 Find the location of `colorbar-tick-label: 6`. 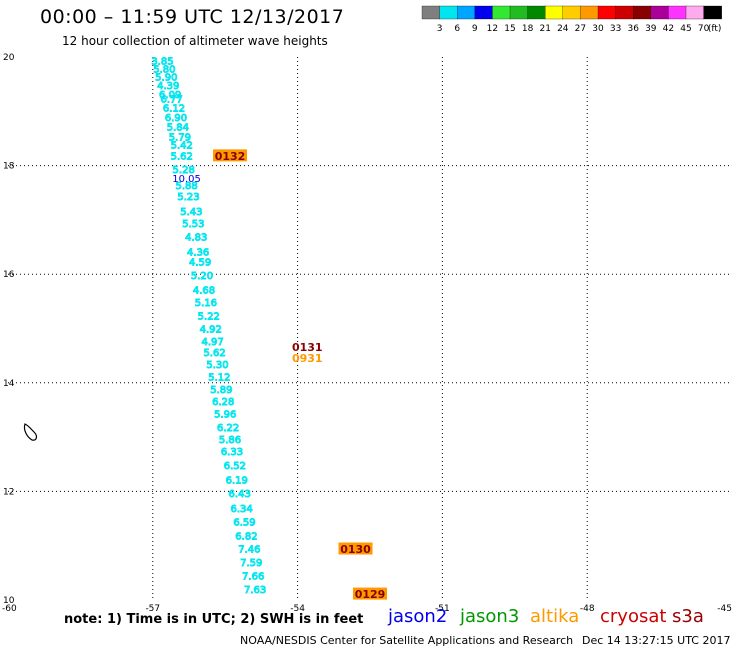

colorbar-tick-label: 6 is located at coordinates (457, 29).